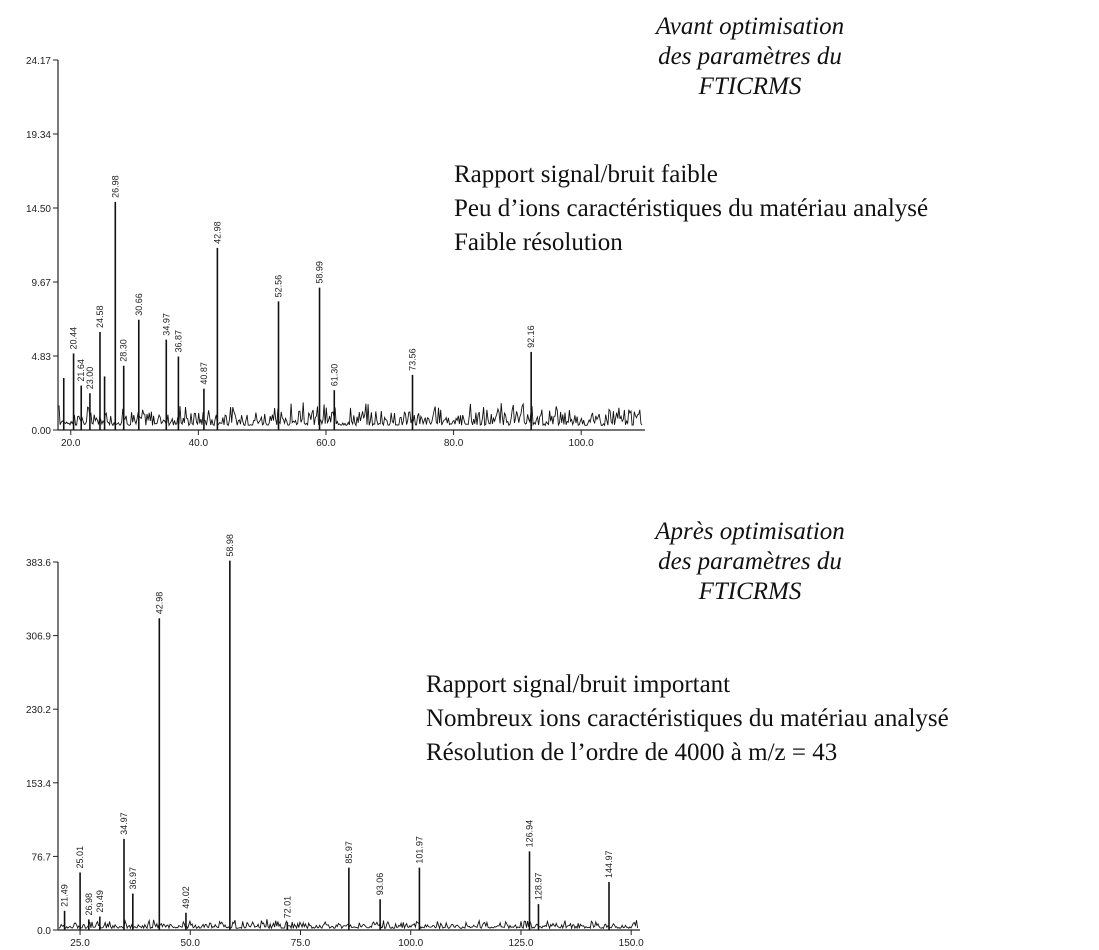  I want to click on peak-label: 20.44, so click(74, 338).